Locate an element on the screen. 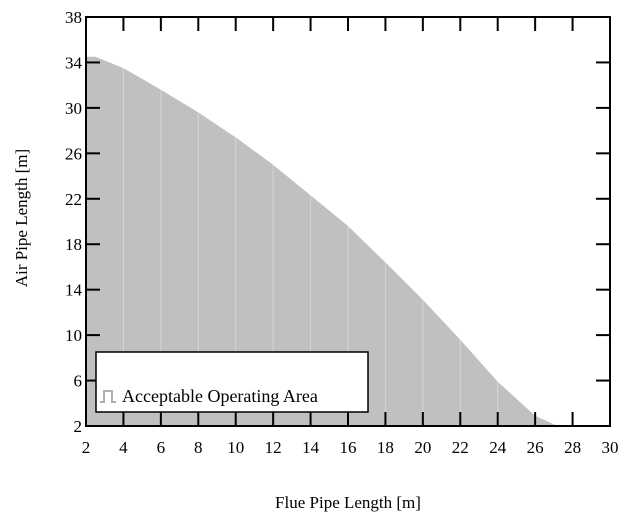 The image size is (625, 515). x-tick-label: 16 is located at coordinates (348, 447).